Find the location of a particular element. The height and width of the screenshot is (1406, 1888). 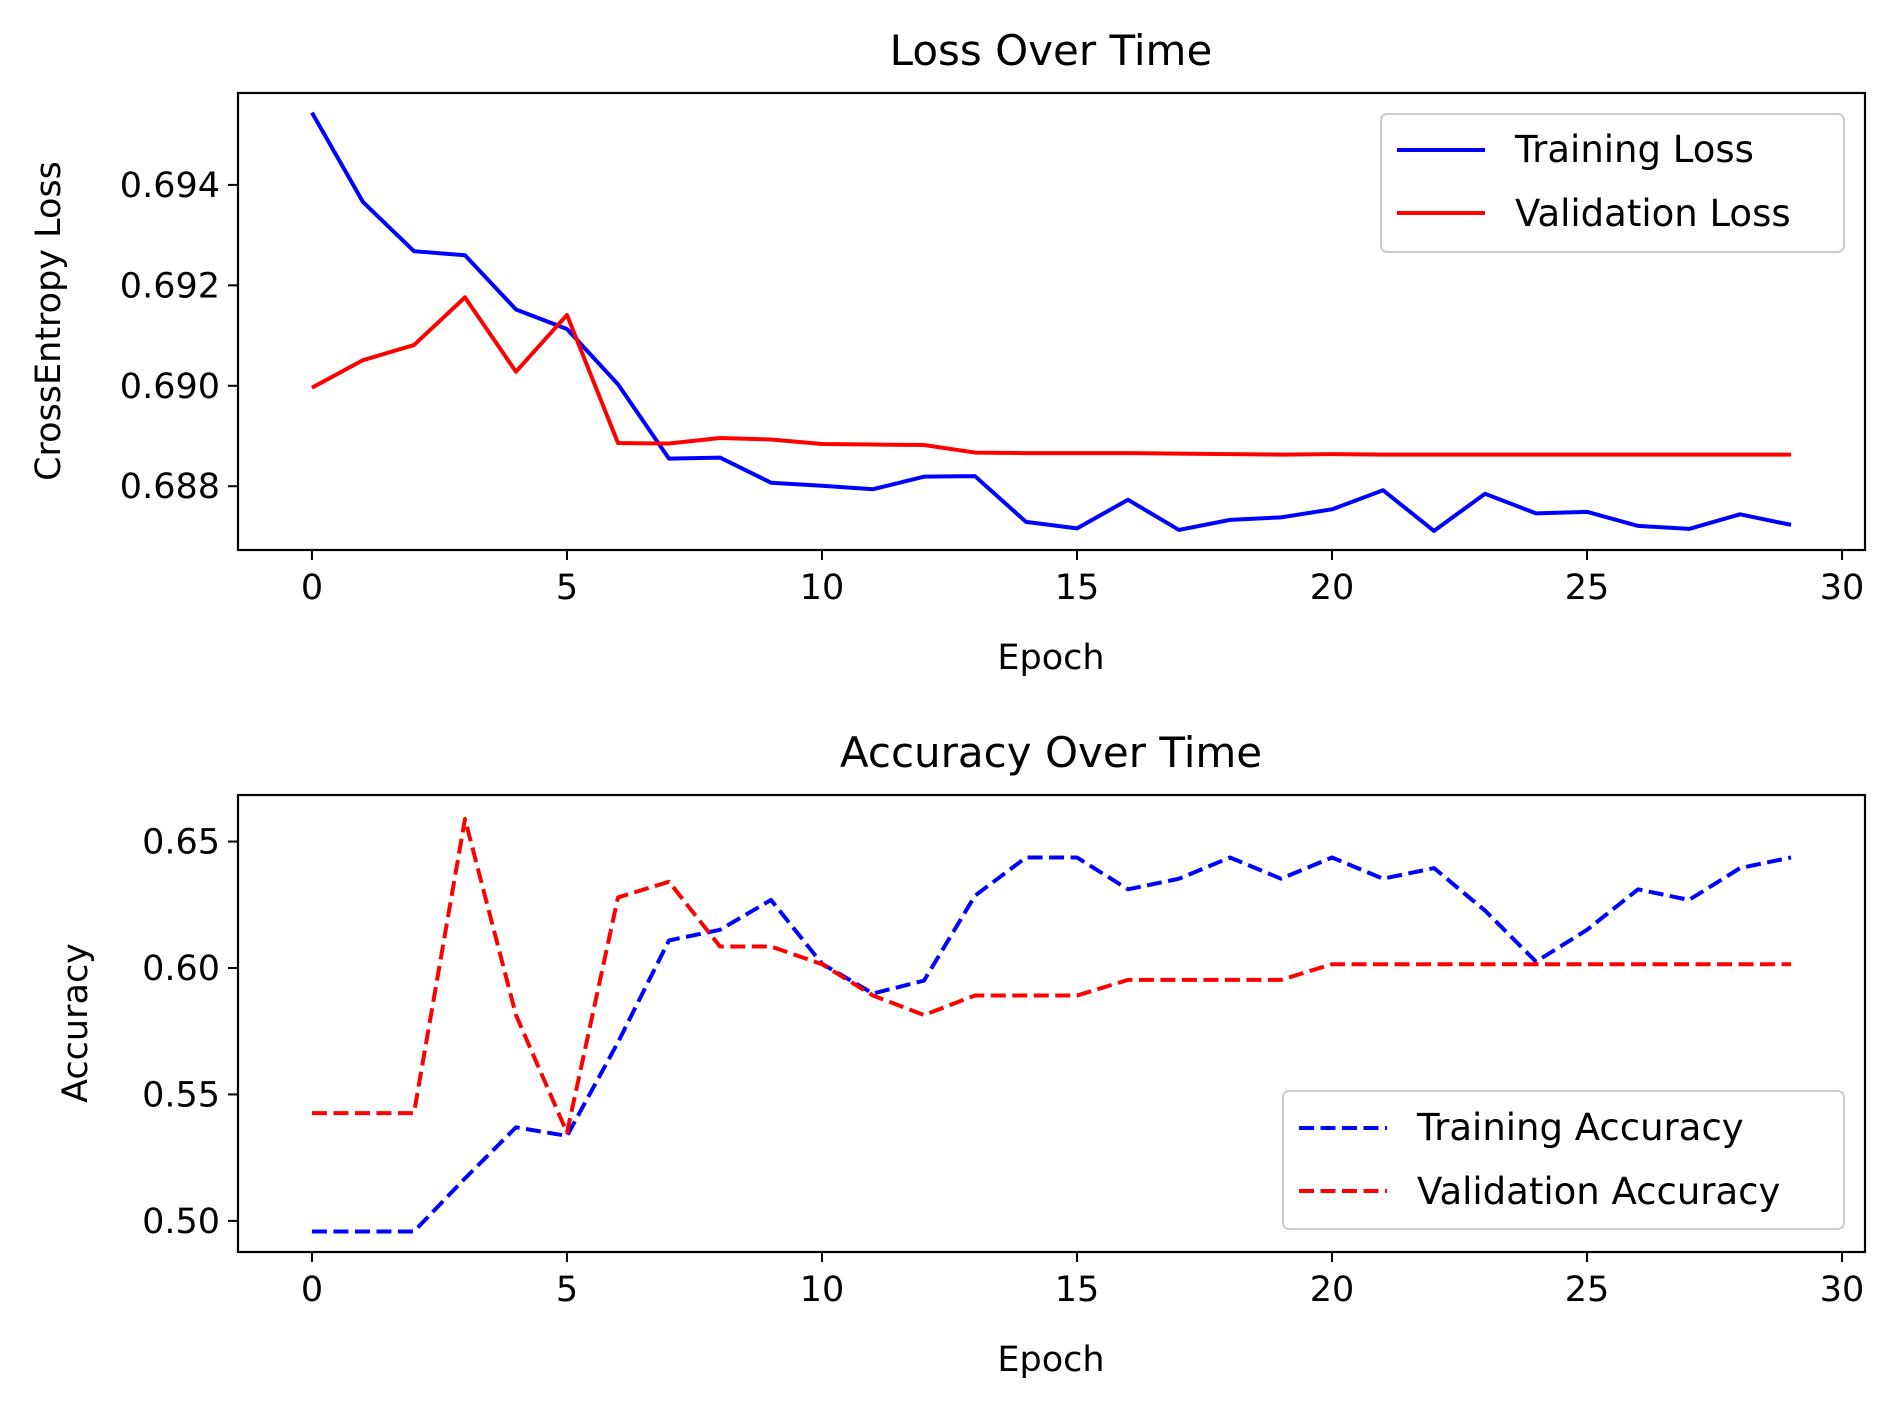

accuracy-x-axis-label: Epoch is located at coordinates (1050, 1360).